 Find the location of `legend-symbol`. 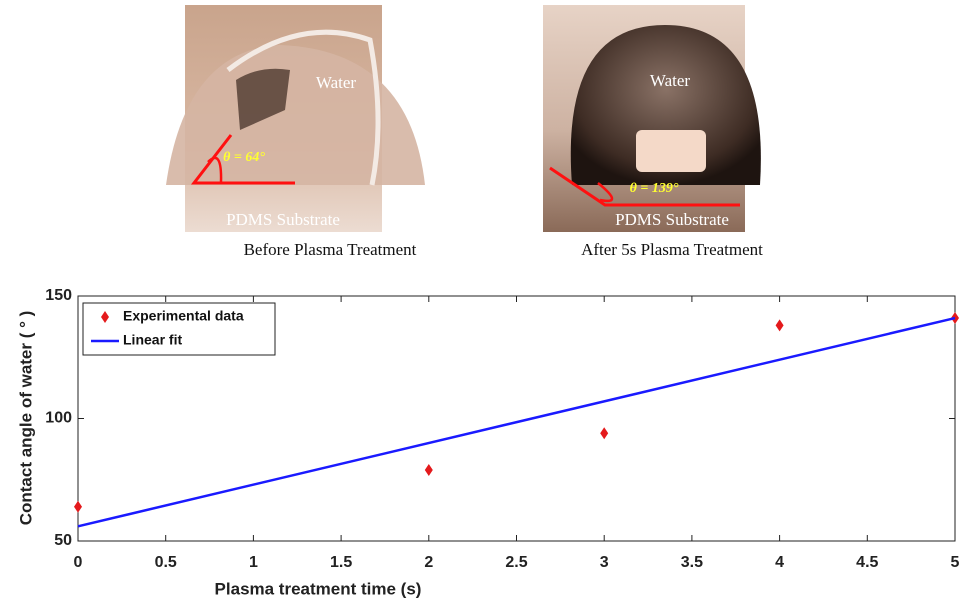

legend-symbol is located at coordinates (105, 317).